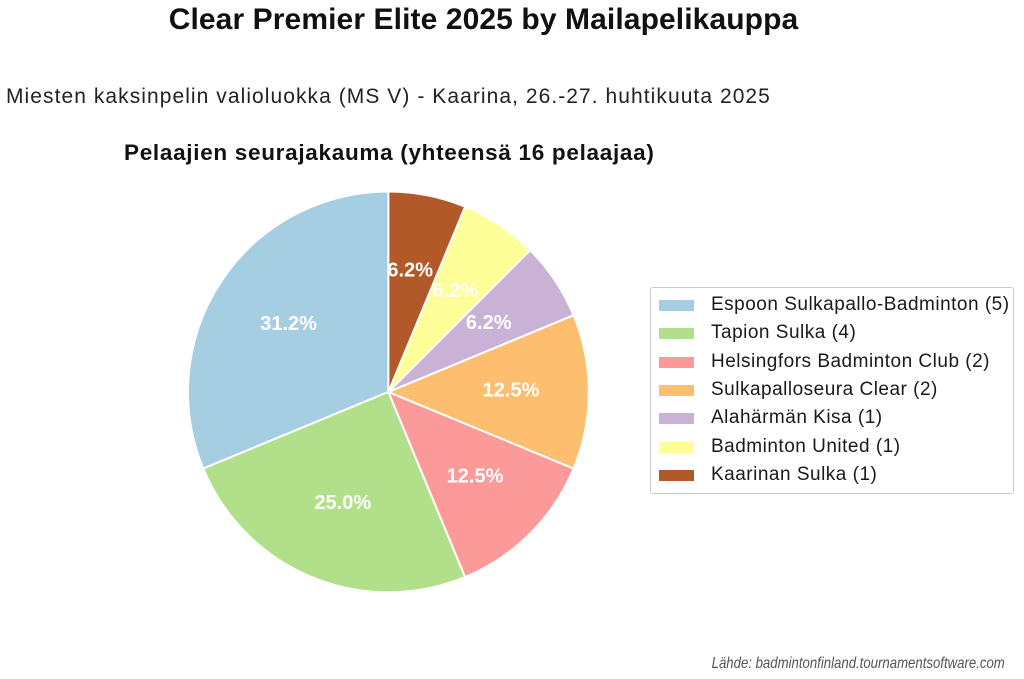 The height and width of the screenshot is (679, 1024). I want to click on svg-text: 31.2%, so click(288, 324).